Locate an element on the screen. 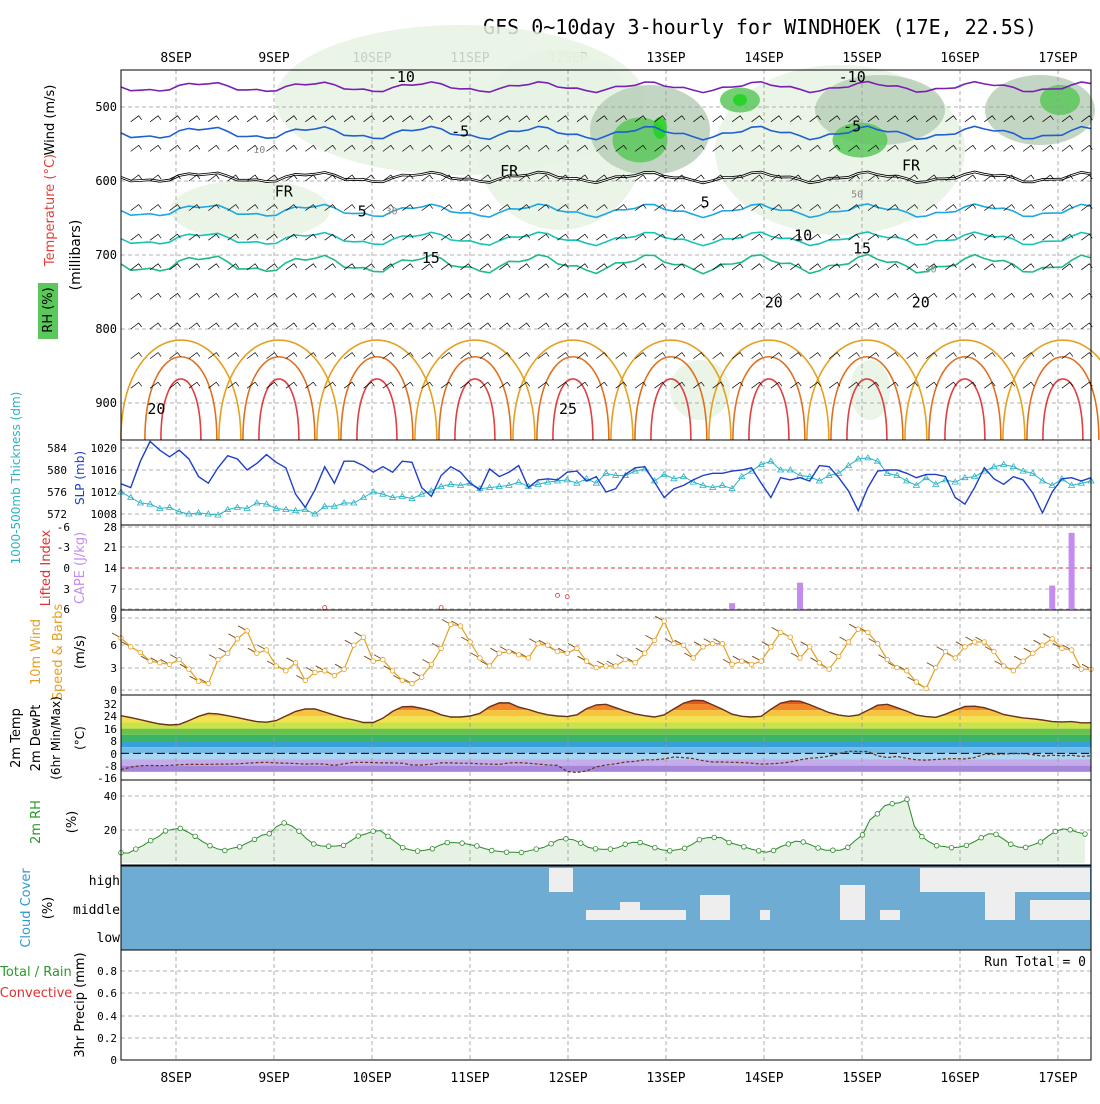  date-label-top: 13SEP is located at coordinates (665, 58).